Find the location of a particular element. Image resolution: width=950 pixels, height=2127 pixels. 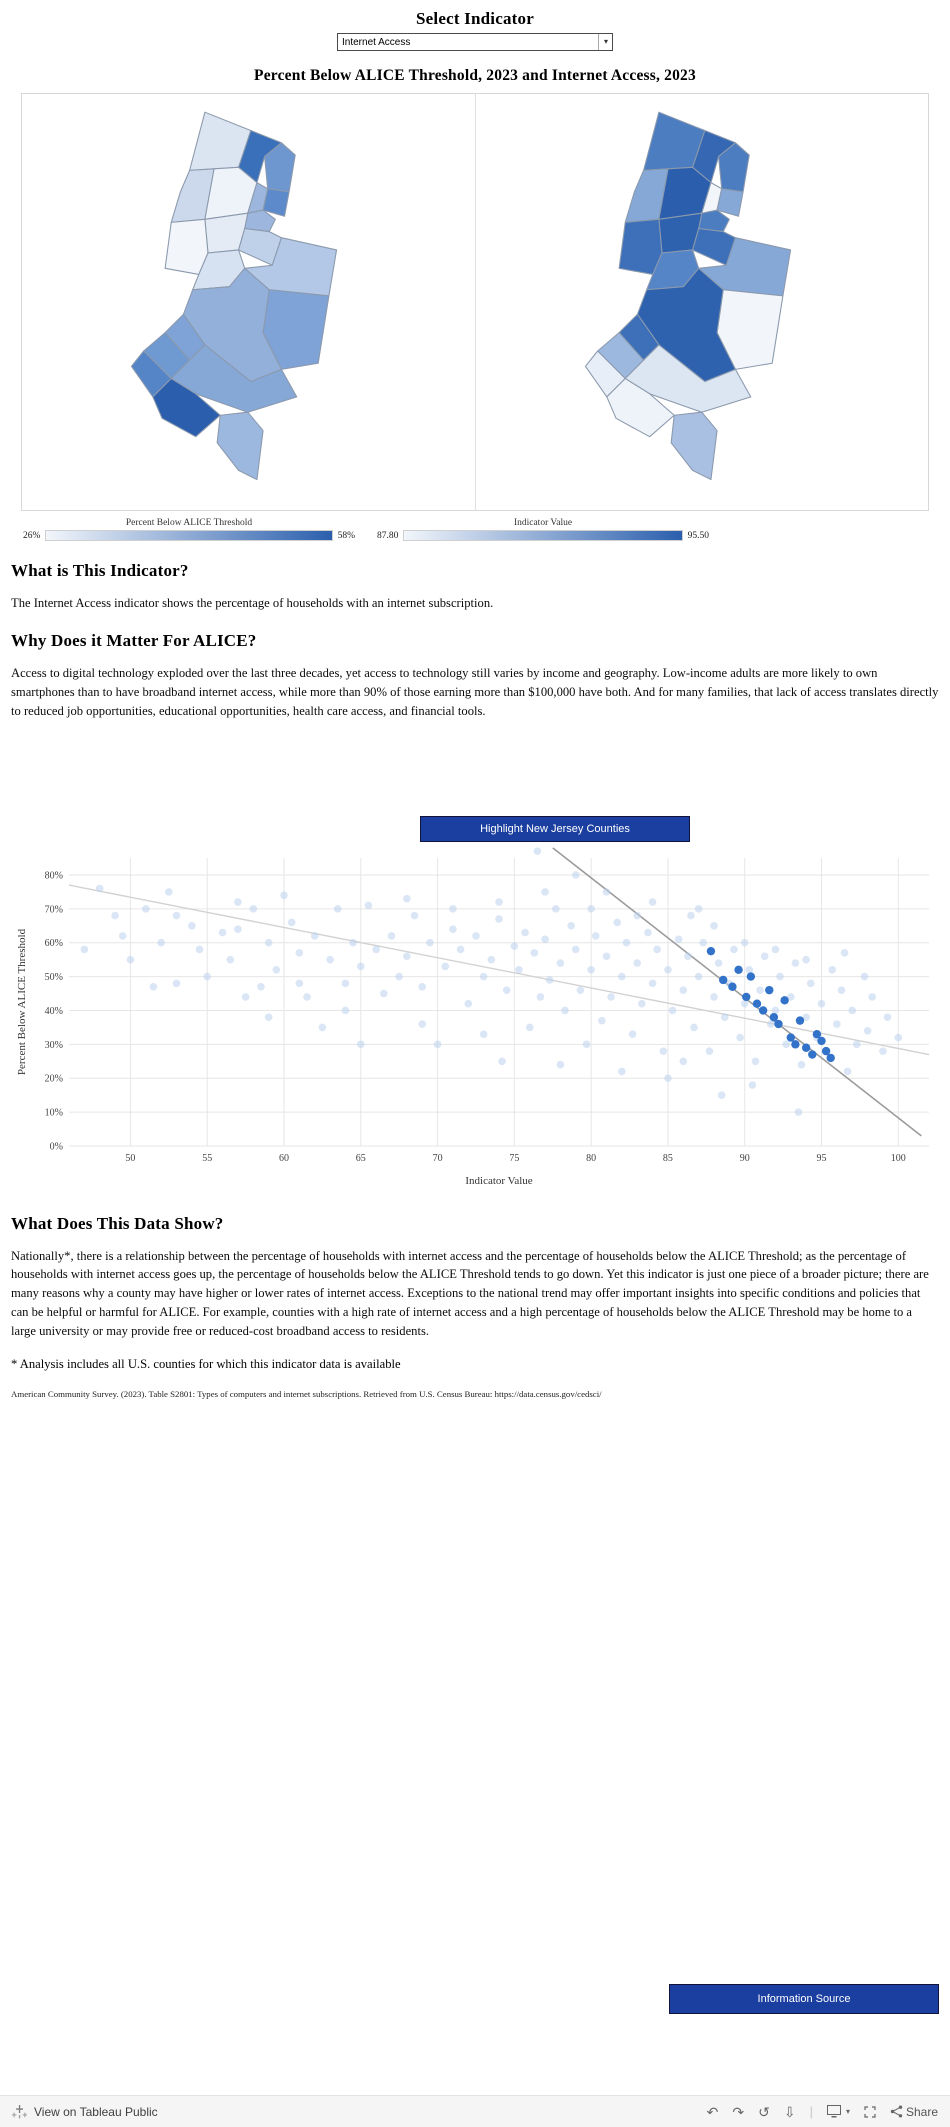

county-hudson is located at coordinates (277, 202).